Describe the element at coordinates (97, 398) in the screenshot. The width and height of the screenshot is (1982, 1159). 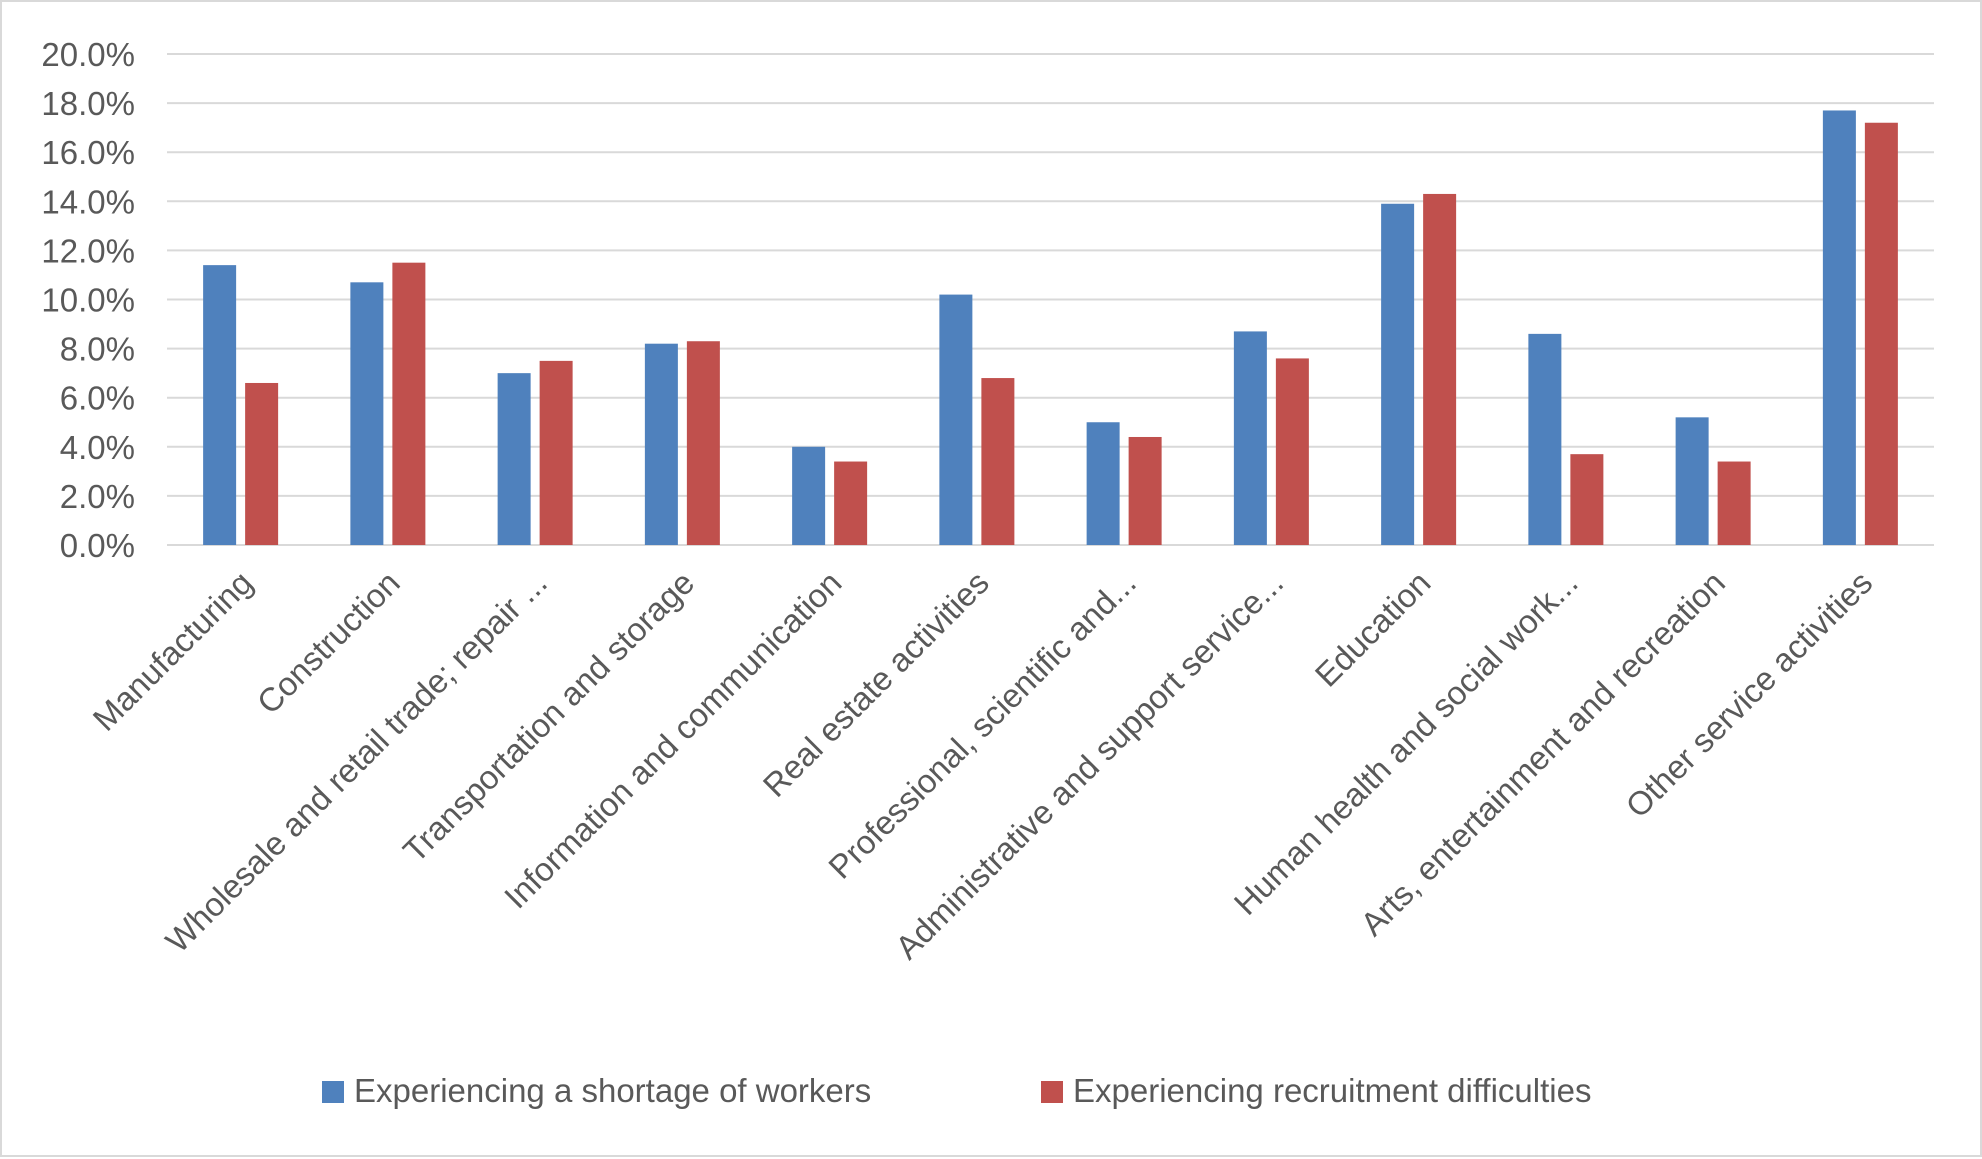
I see `y-tick-label: 6.0%` at that location.